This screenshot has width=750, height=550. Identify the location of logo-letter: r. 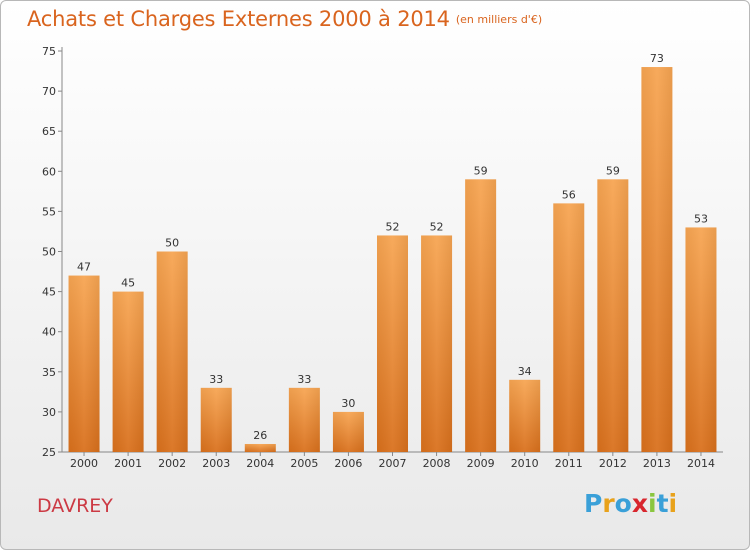
(608, 503).